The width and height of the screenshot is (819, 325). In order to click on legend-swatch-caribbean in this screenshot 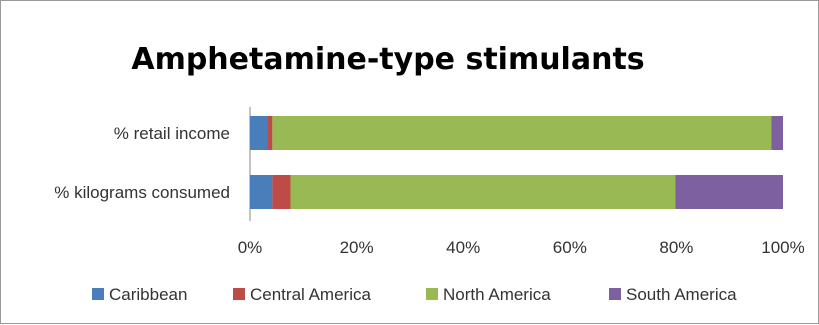, I will do `click(98, 294)`.